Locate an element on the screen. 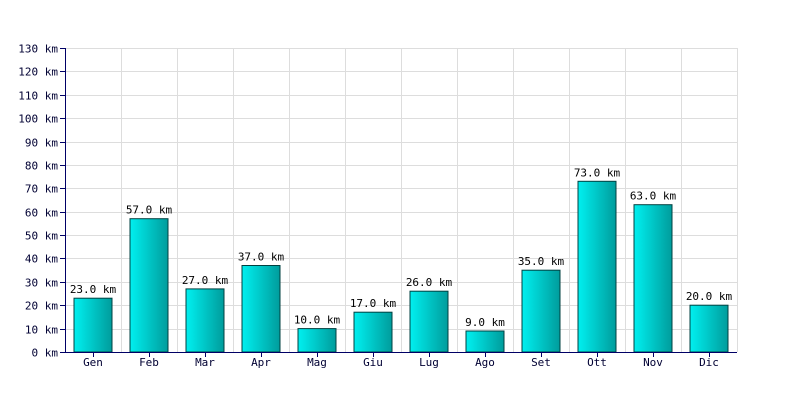  bar-giu is located at coordinates (373, 332).